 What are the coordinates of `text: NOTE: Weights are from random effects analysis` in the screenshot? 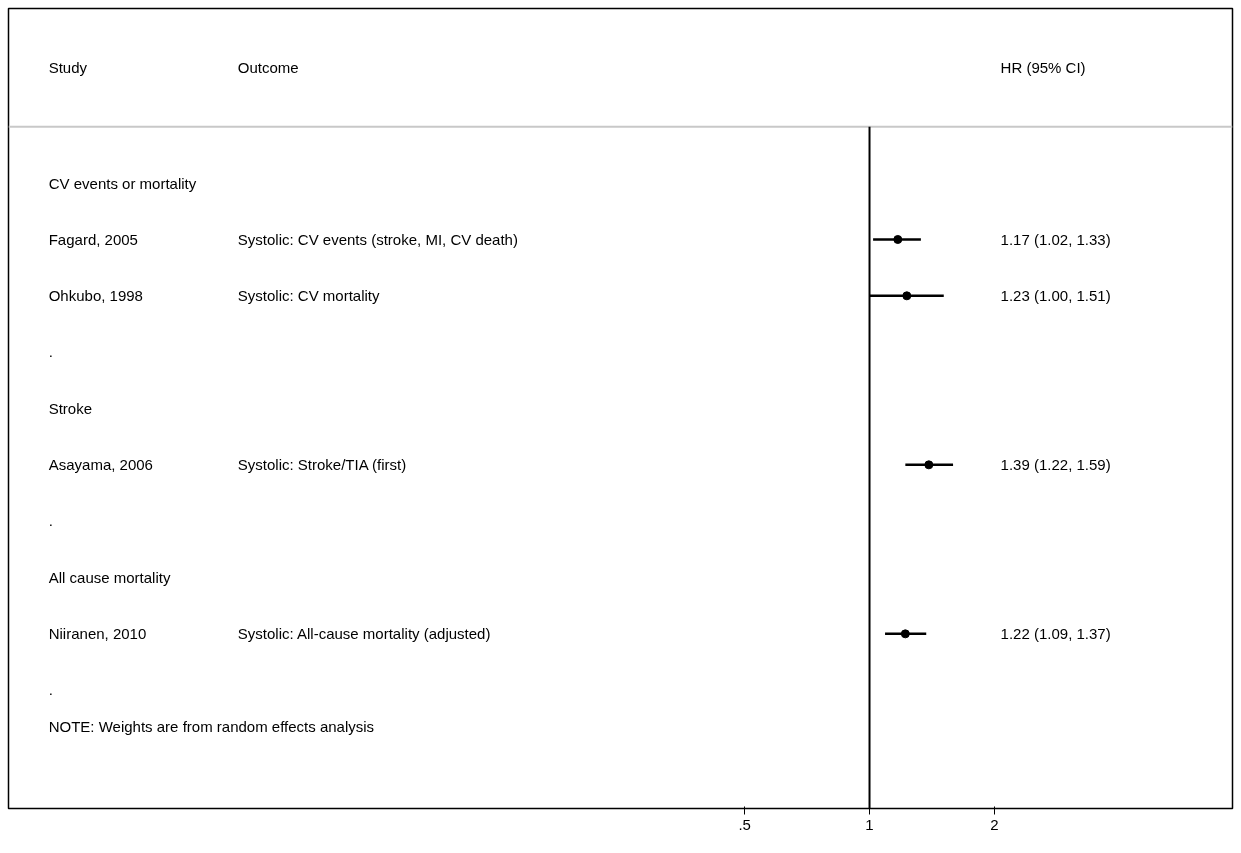 It's located at (211, 727).